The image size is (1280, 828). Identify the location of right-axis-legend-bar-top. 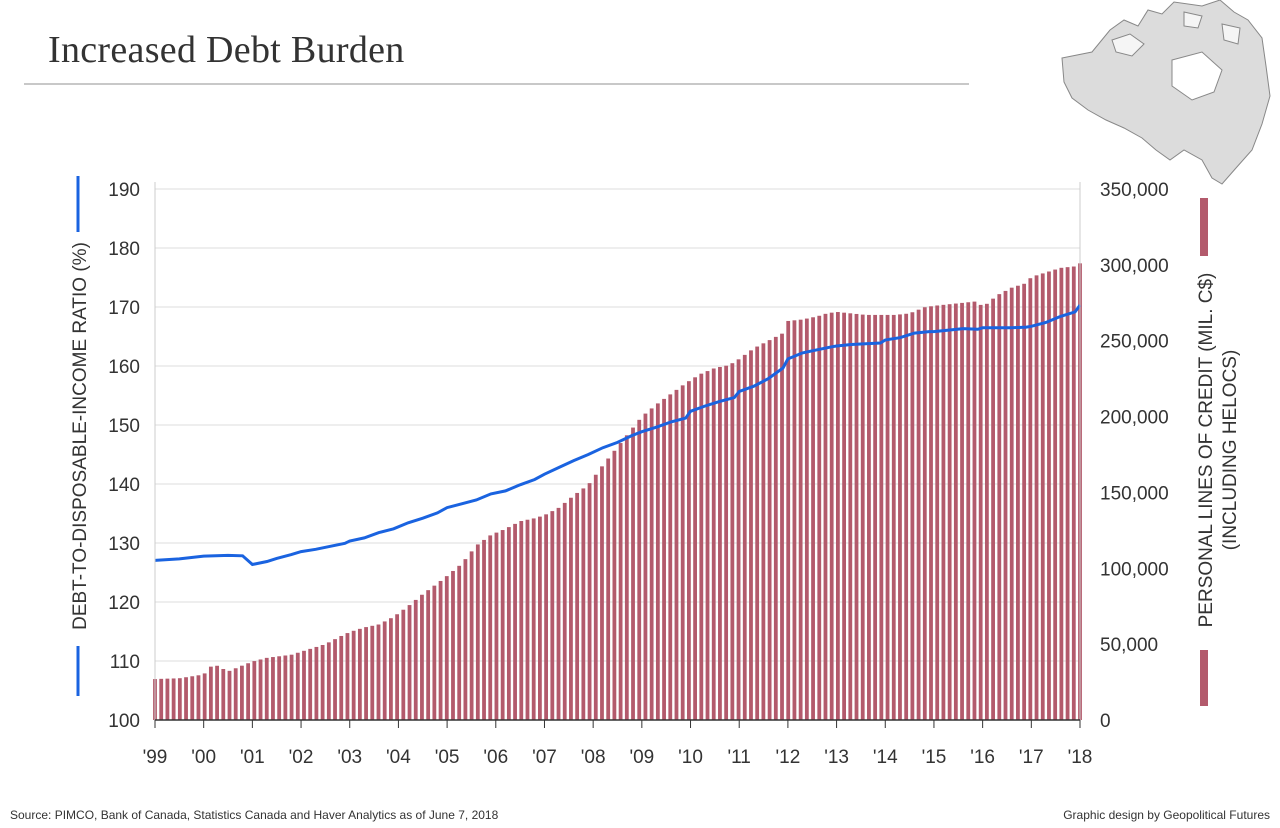
(1204, 227).